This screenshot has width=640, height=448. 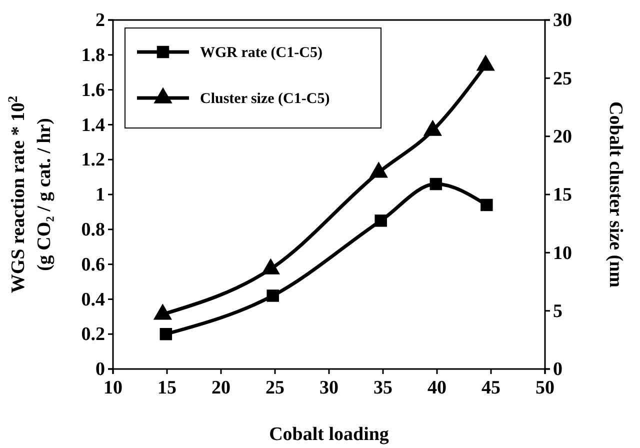 I want to click on y-tick-label: 1, so click(x=100, y=195).